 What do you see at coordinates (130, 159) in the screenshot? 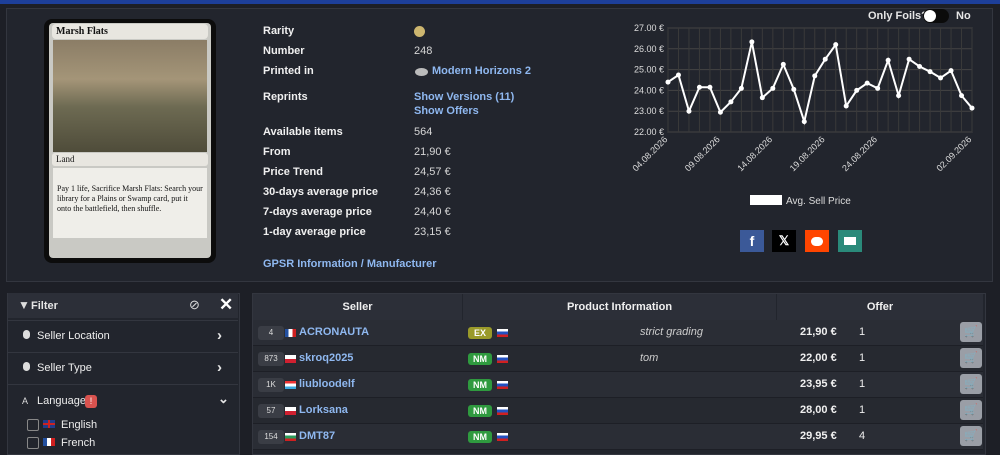
I see `card-type: Land` at bounding box center [130, 159].